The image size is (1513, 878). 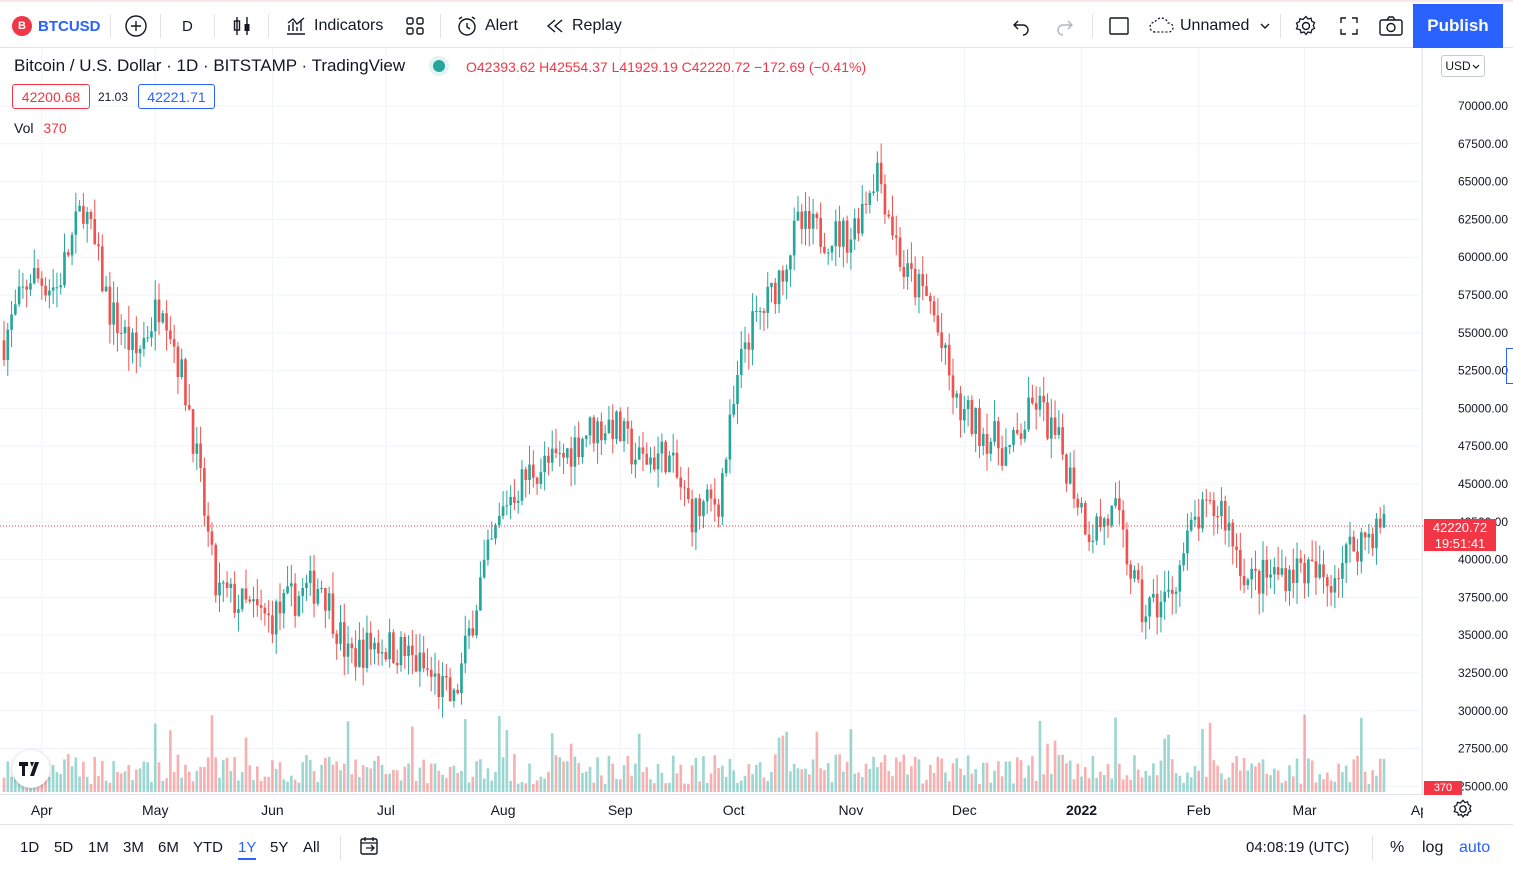 I want to click on replay-button: Replay, so click(x=583, y=26).